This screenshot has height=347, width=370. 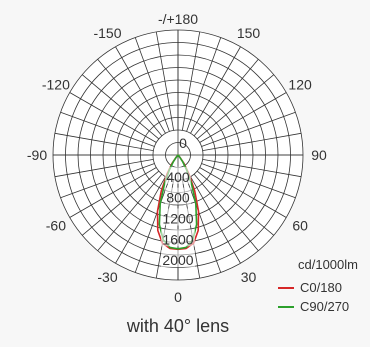 I want to click on angle-tick-label: 120, so click(x=300, y=85).